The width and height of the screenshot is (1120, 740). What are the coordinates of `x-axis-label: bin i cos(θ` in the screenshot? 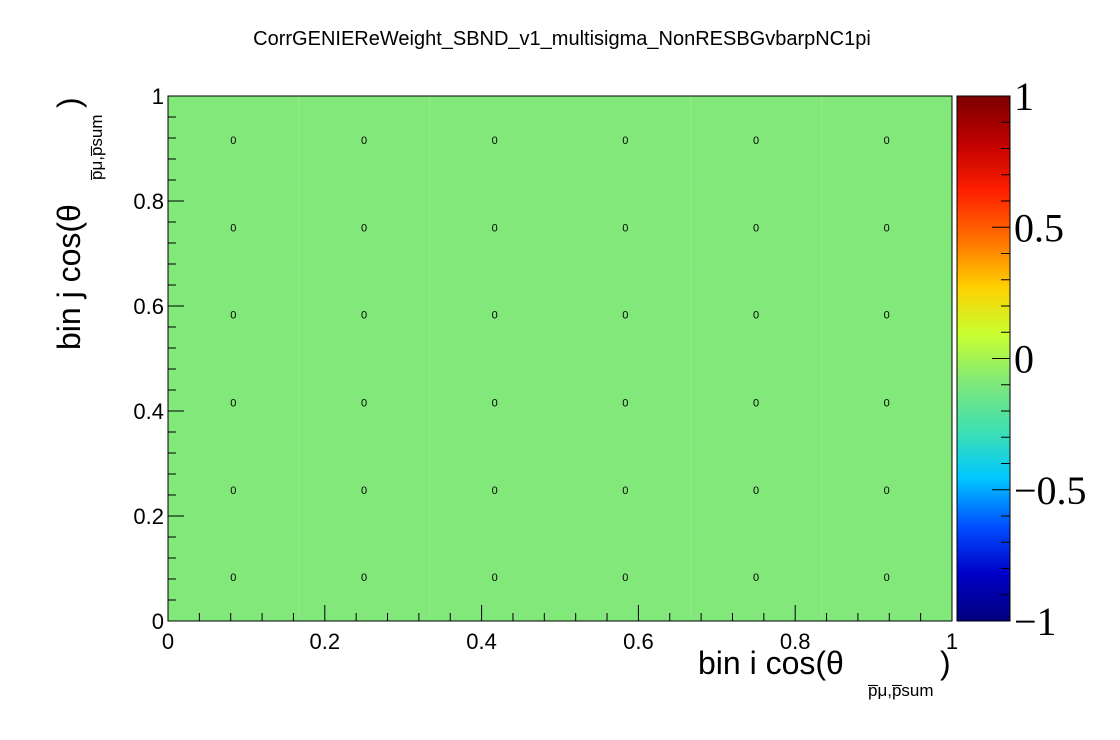 It's located at (771, 663).